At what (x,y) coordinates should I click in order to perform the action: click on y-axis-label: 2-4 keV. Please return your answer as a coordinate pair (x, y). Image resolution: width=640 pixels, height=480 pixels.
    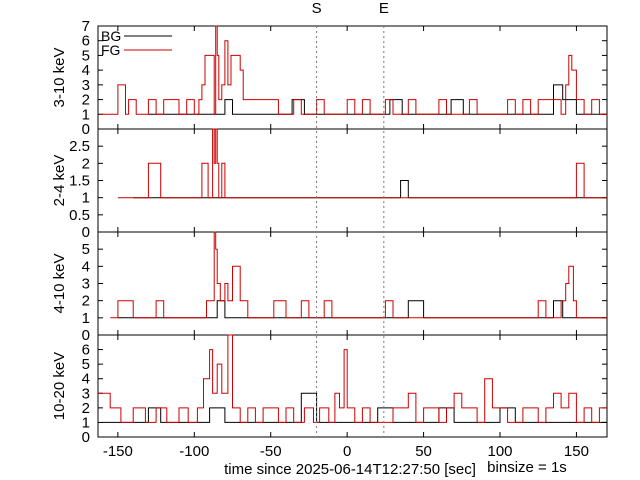
    Looking at the image, I should click on (59, 181).